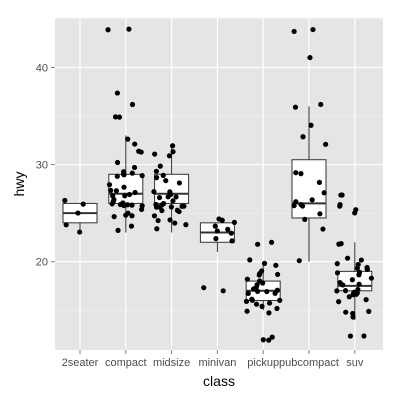  Describe the element at coordinates (19, 184) in the screenshot. I see `y-axis-title: hwy` at that location.